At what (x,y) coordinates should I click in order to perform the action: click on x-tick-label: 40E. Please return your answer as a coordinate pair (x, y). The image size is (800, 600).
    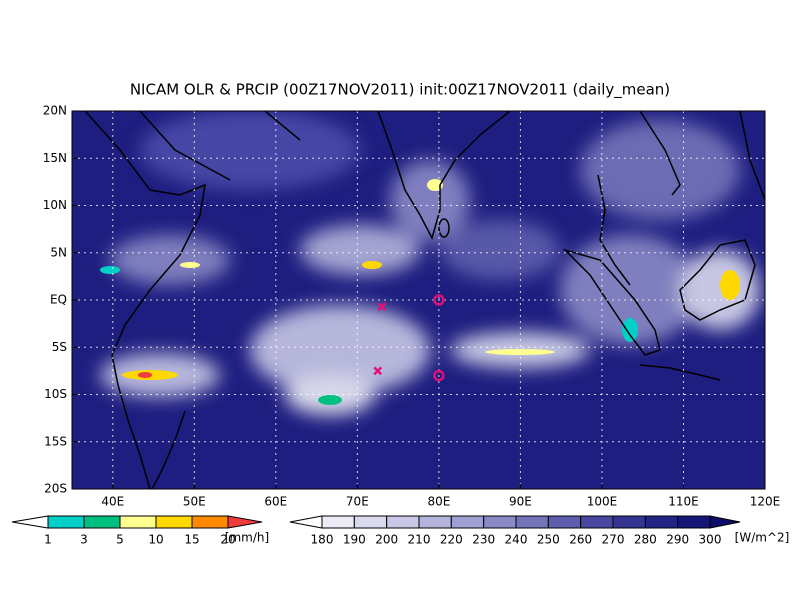
    Looking at the image, I should click on (112, 502).